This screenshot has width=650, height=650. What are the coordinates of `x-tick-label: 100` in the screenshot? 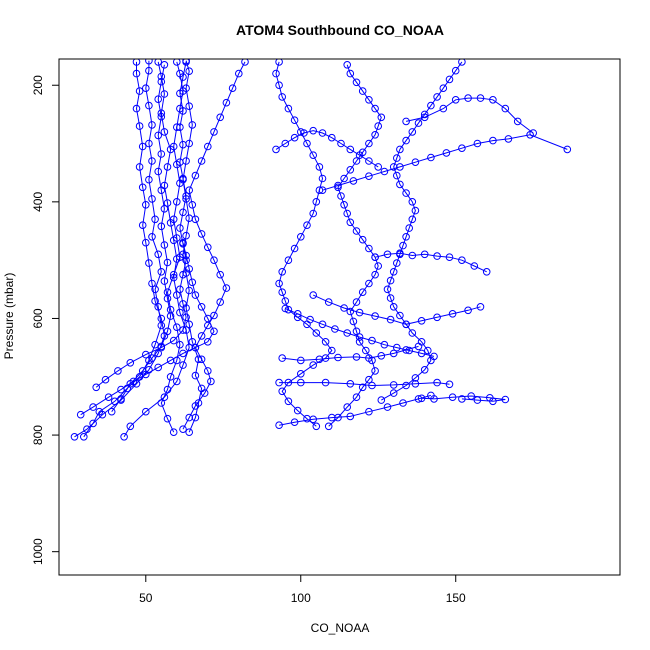 It's located at (301, 598).